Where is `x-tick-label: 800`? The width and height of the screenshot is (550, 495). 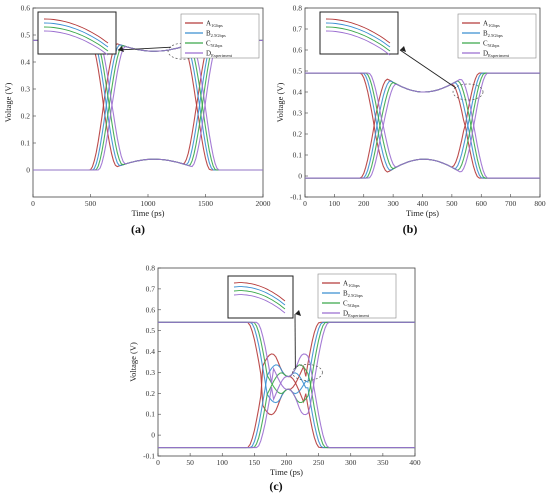 x-tick-label: 800 is located at coordinates (540, 203).